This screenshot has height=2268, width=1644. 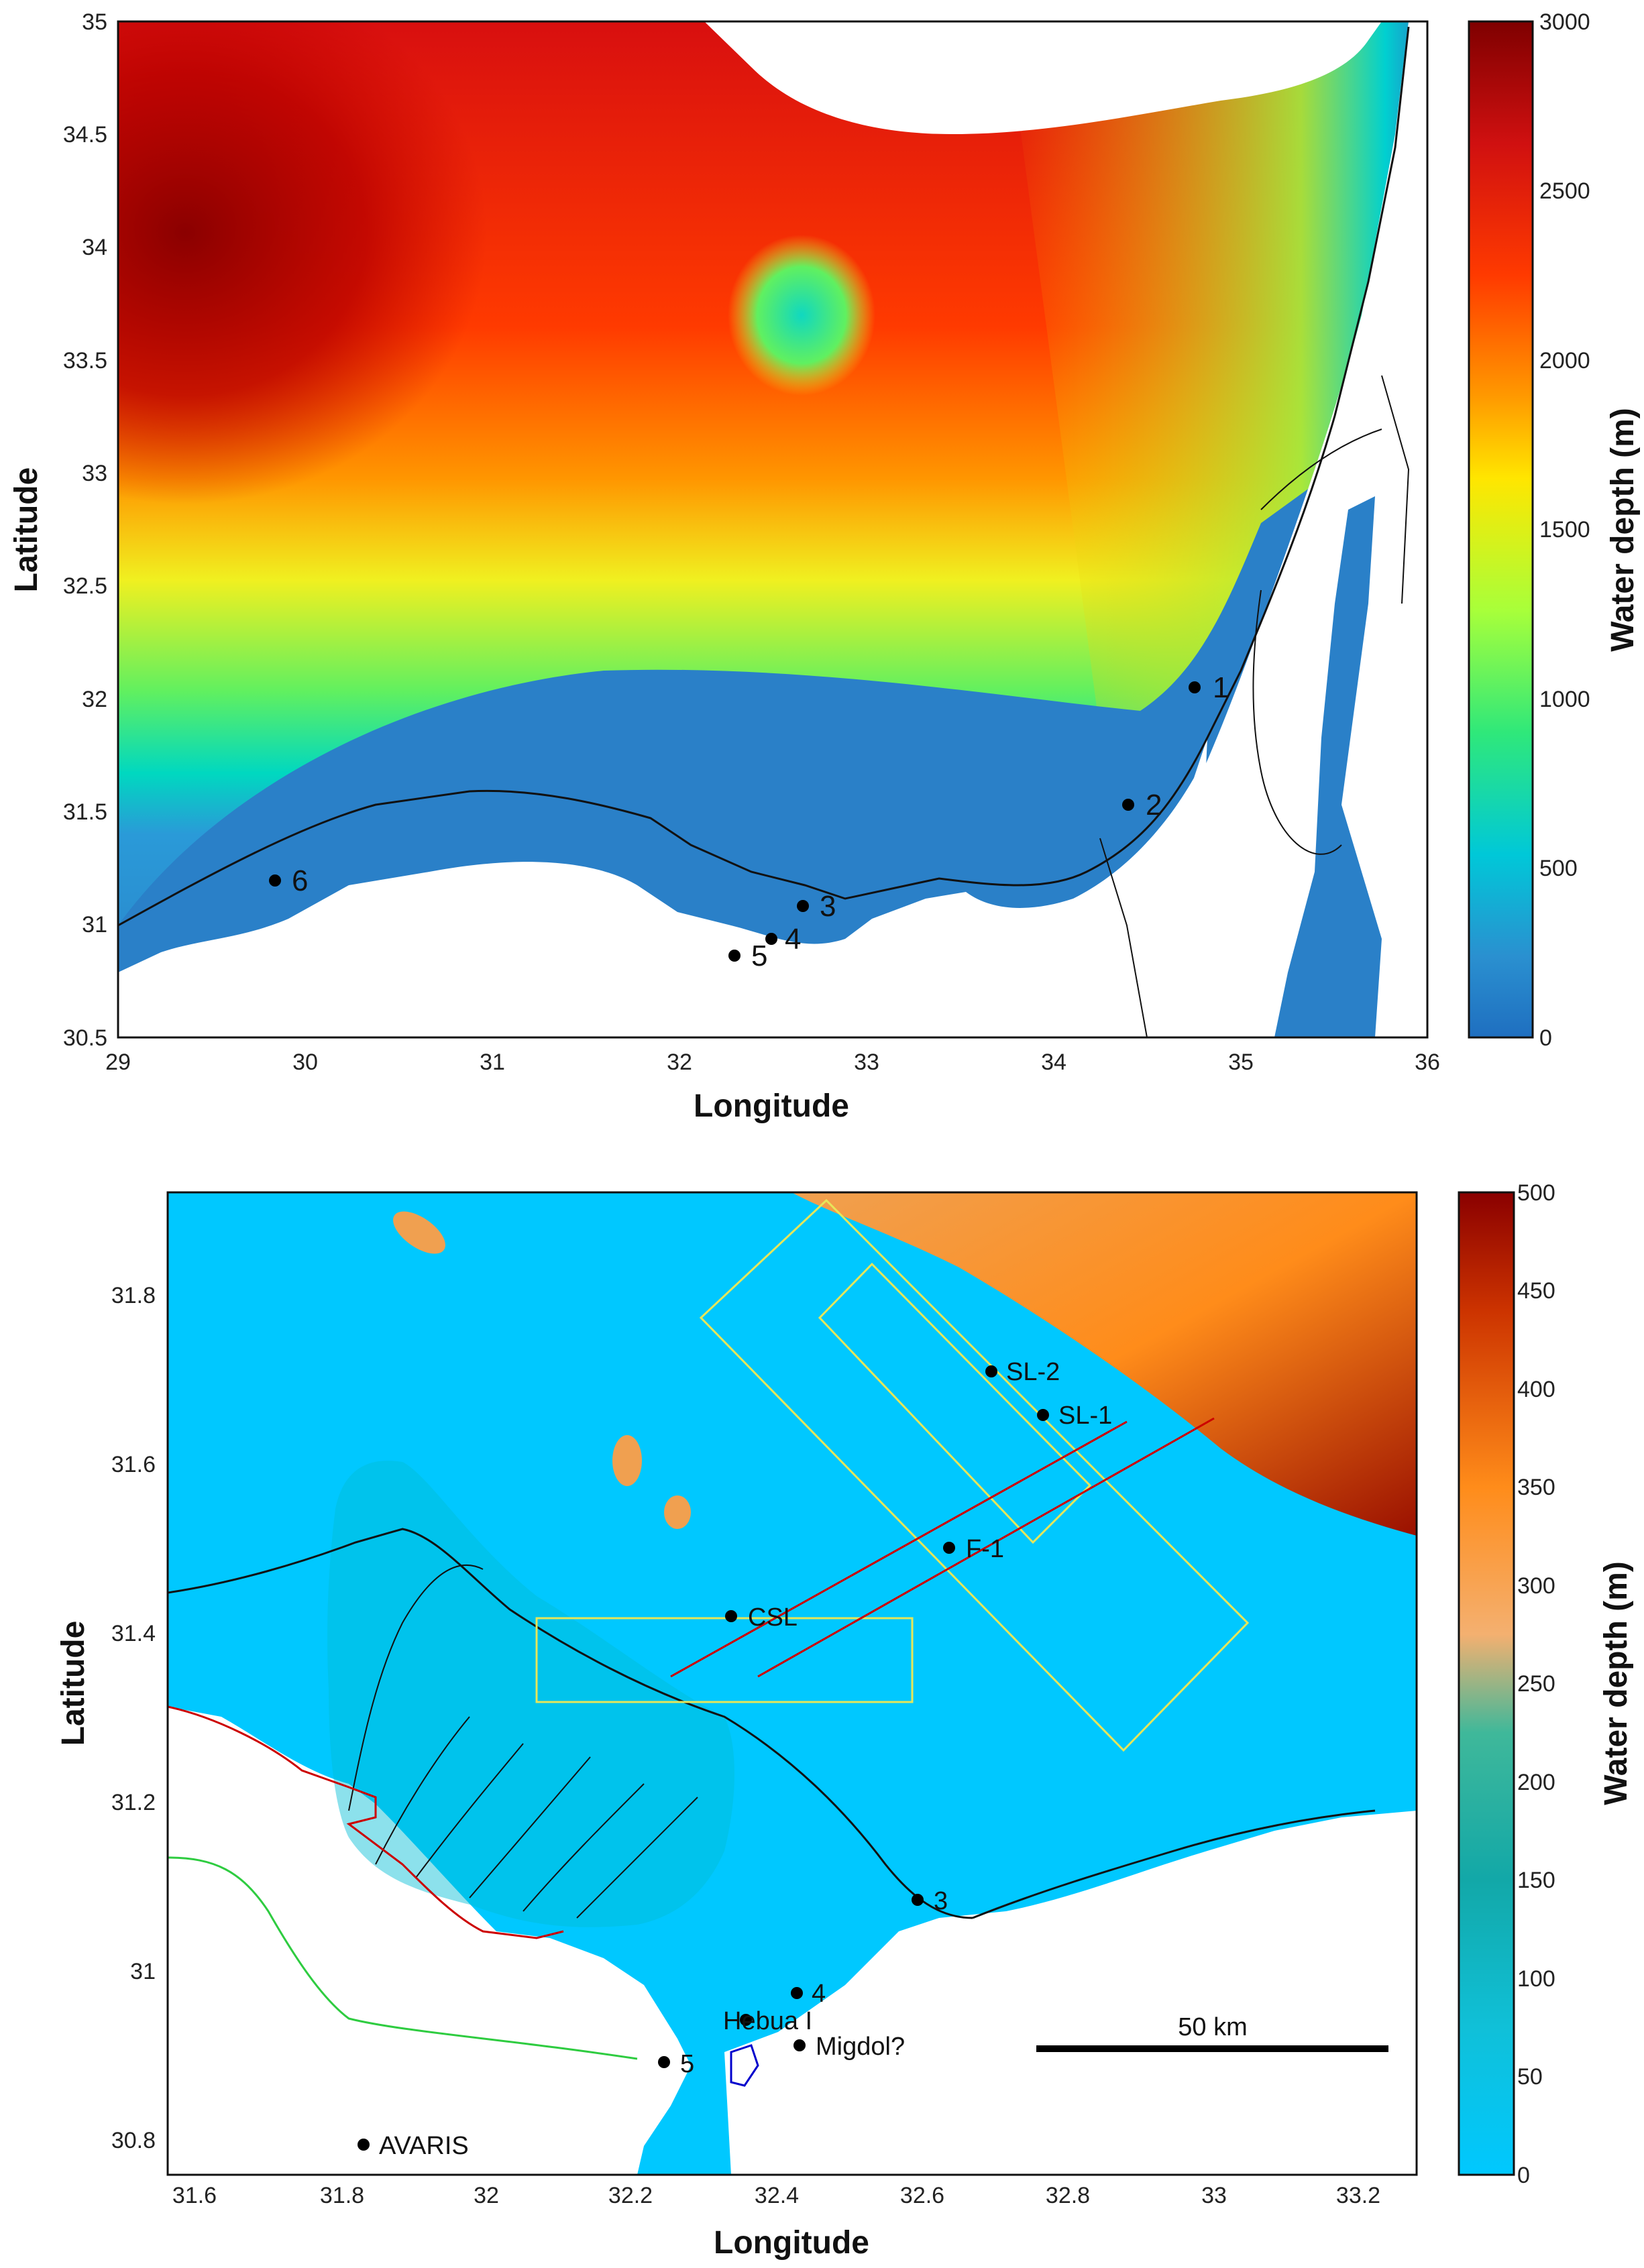 I want to click on bottom-transect-line, so click(x=899, y=1549).